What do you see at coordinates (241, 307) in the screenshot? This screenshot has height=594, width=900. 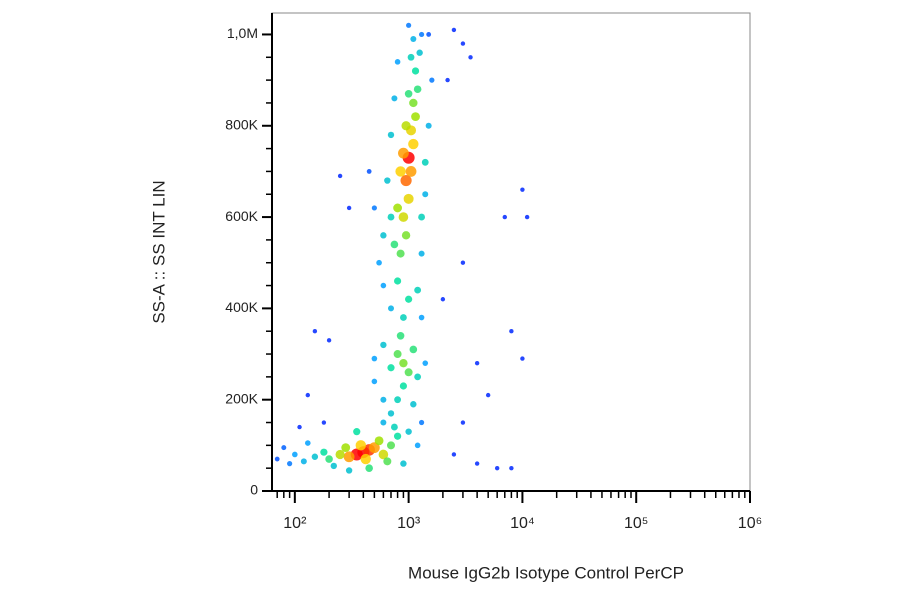 I see `y-tick-label: 400K` at bounding box center [241, 307].